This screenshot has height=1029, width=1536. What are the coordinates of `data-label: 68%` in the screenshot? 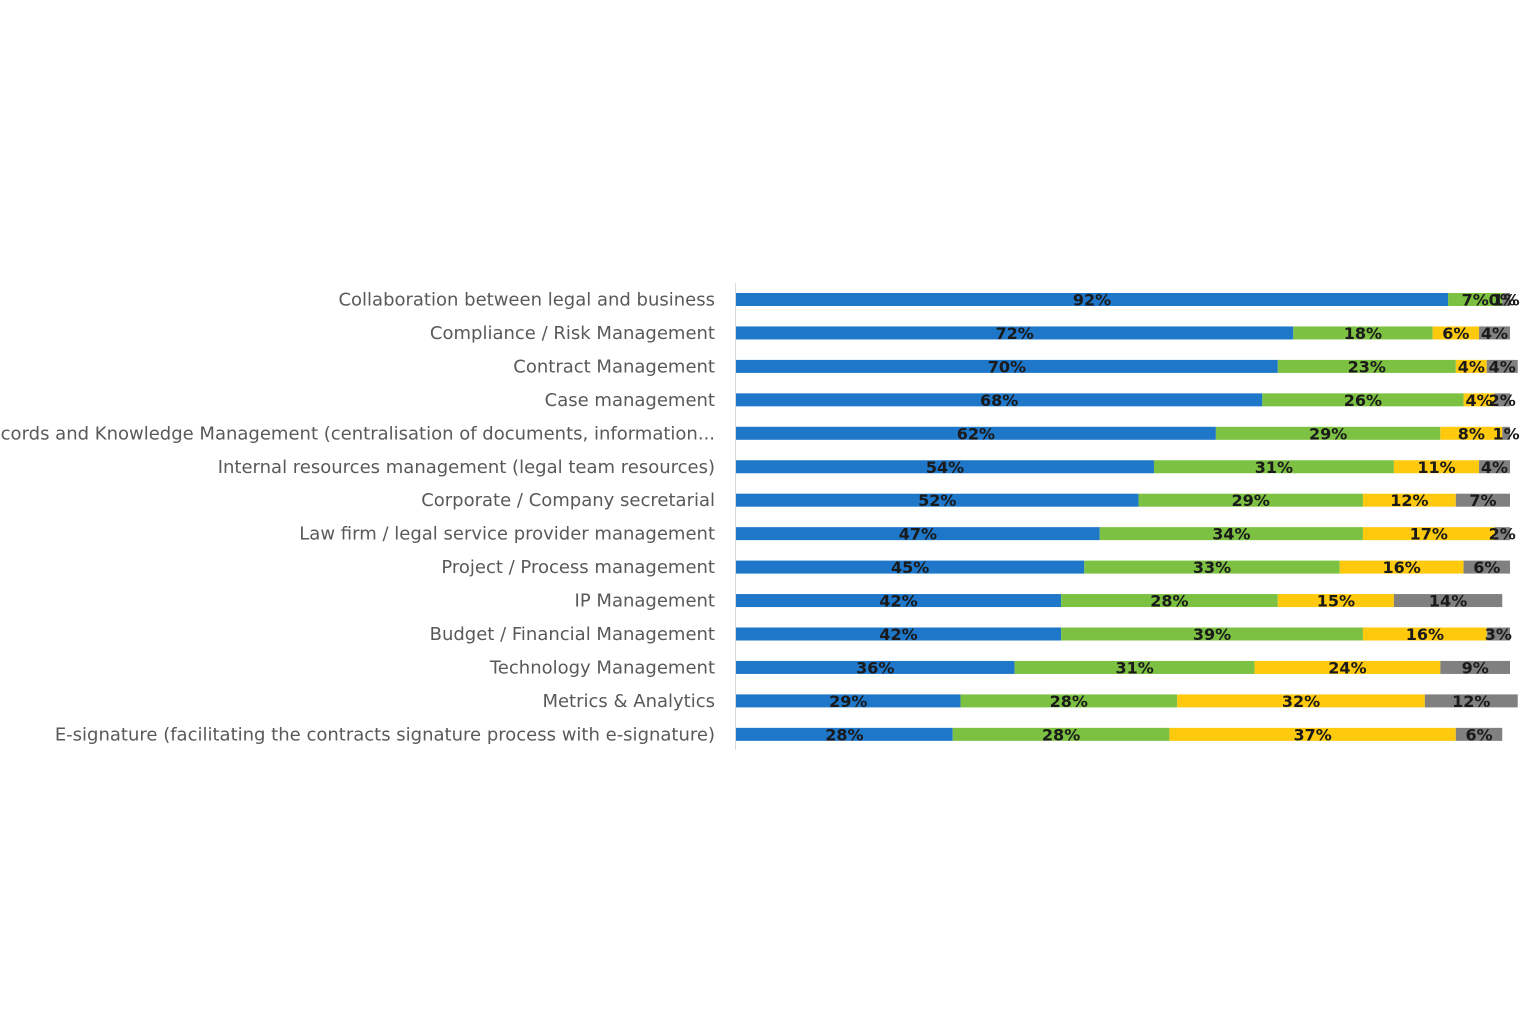 It's located at (999, 400).